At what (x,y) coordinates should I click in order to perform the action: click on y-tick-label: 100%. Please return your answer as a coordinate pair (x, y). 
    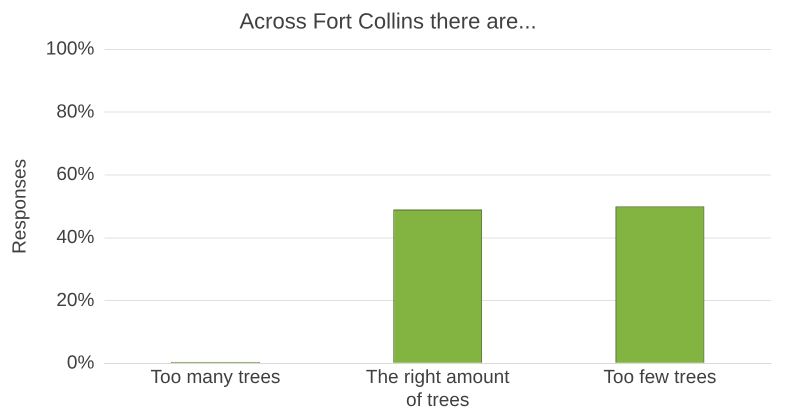
    Looking at the image, I should click on (70, 49).